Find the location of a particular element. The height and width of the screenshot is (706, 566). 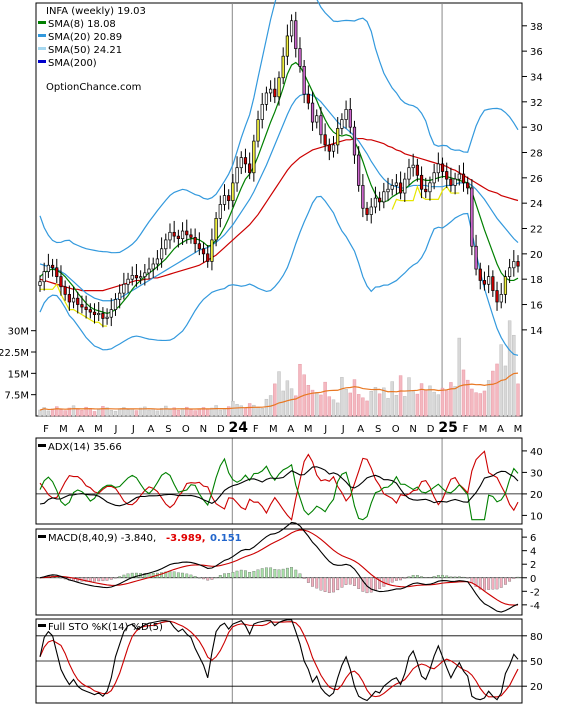

price-tick-label: 28 is located at coordinates (536, 153).